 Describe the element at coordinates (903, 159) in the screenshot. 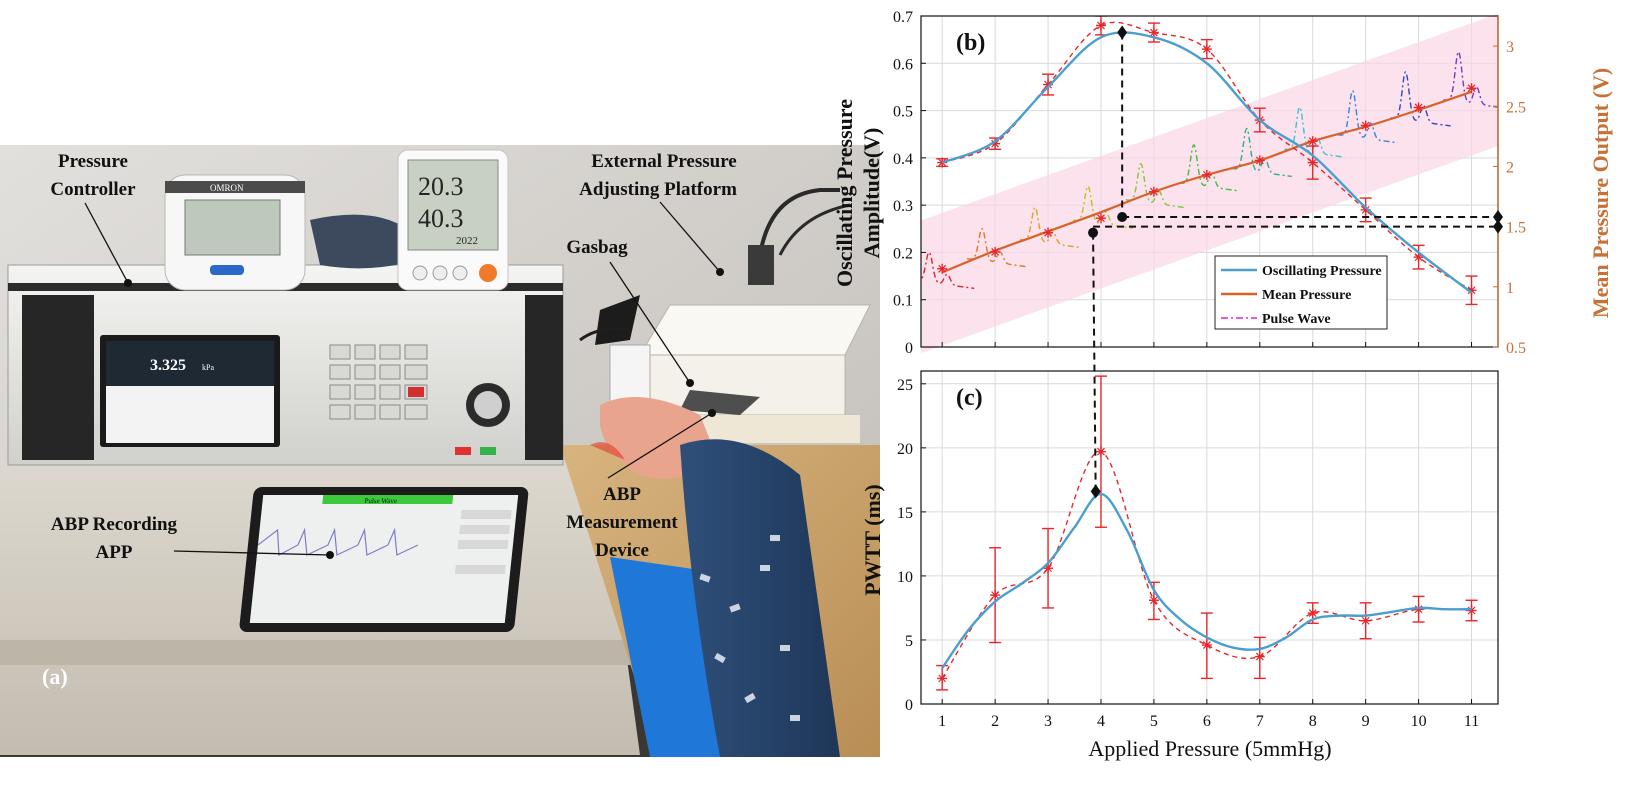

I see `y-tick-label: 0.4` at that location.